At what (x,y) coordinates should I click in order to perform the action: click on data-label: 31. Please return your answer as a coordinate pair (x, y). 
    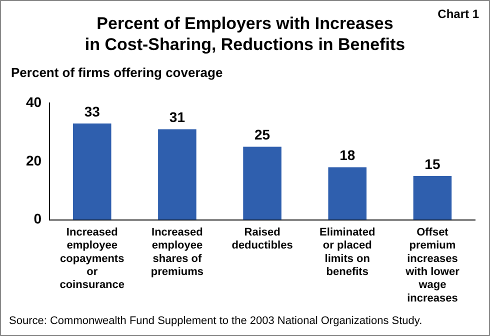
    Looking at the image, I should click on (177, 117).